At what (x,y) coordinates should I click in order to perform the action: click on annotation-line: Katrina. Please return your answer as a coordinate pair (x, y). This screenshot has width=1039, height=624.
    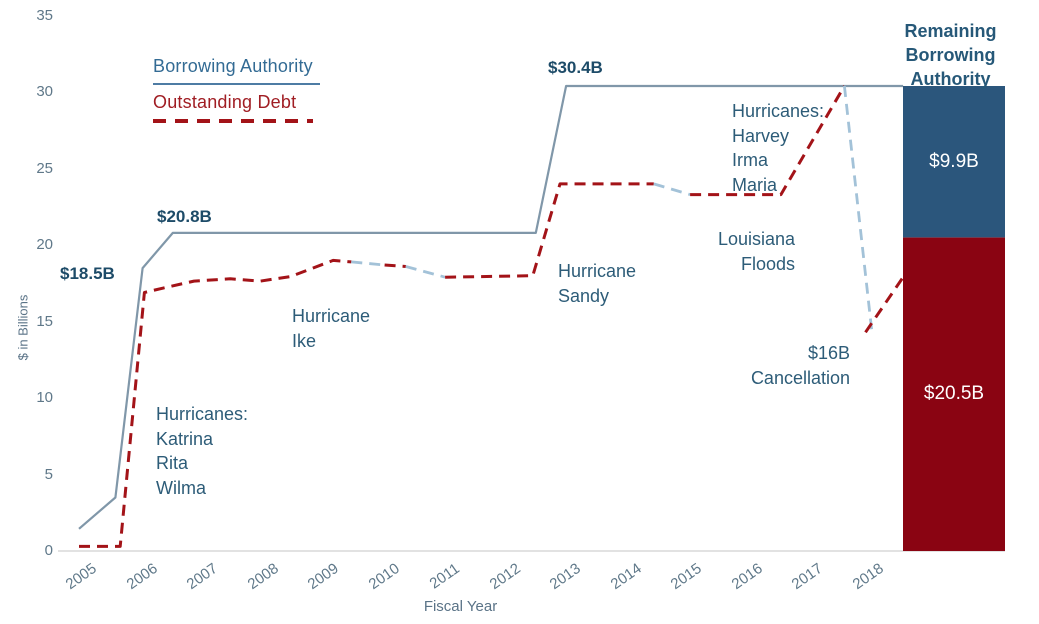
    Looking at the image, I should click on (185, 438).